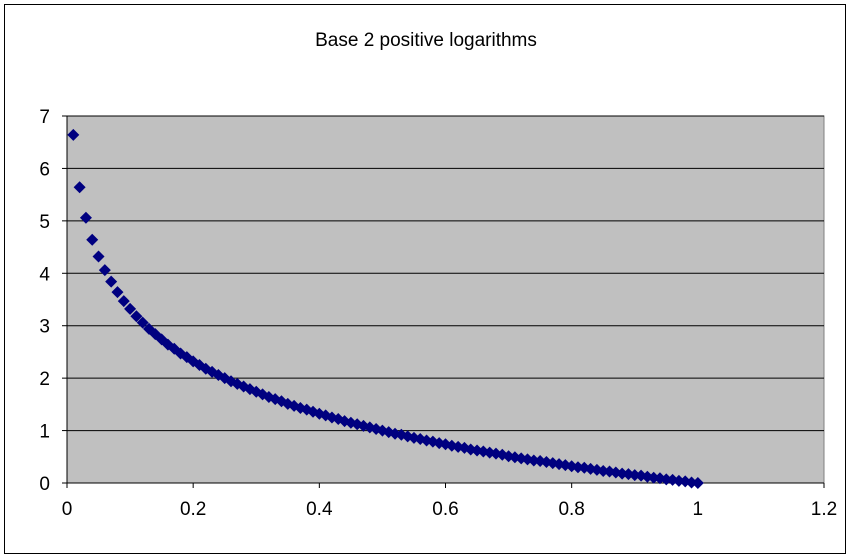  What do you see at coordinates (44, 379) in the screenshot?
I see `y-tick-label-2: 2` at bounding box center [44, 379].